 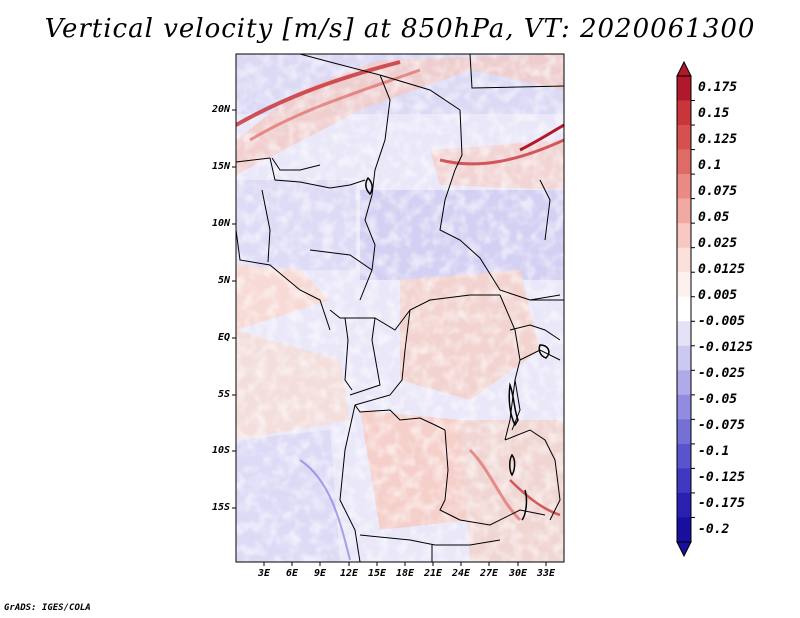 What do you see at coordinates (546, 573) in the screenshot?
I see `lon-label: 33E` at bounding box center [546, 573].